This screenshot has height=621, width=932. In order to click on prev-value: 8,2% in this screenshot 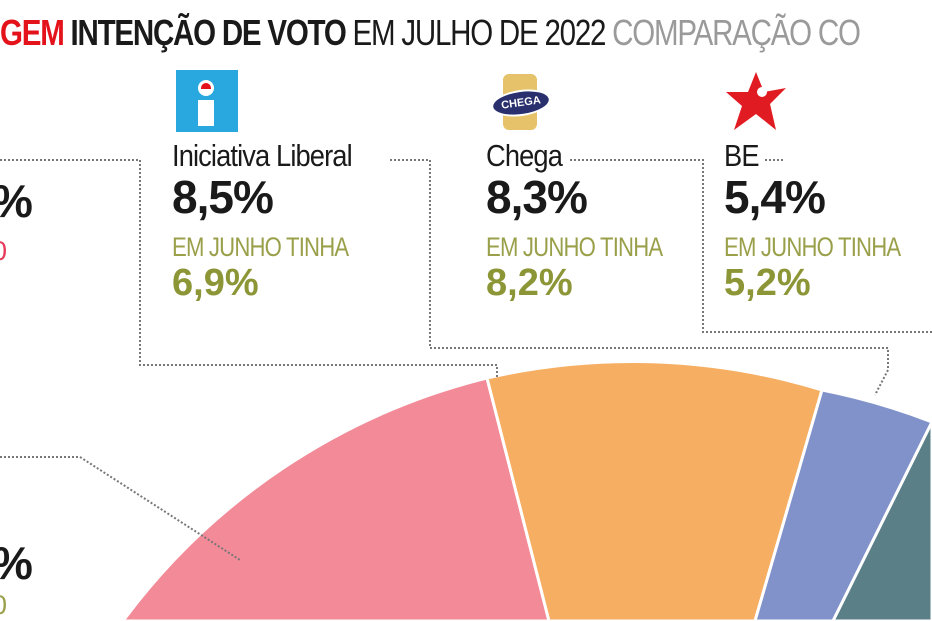, I will do `click(529, 283)`.